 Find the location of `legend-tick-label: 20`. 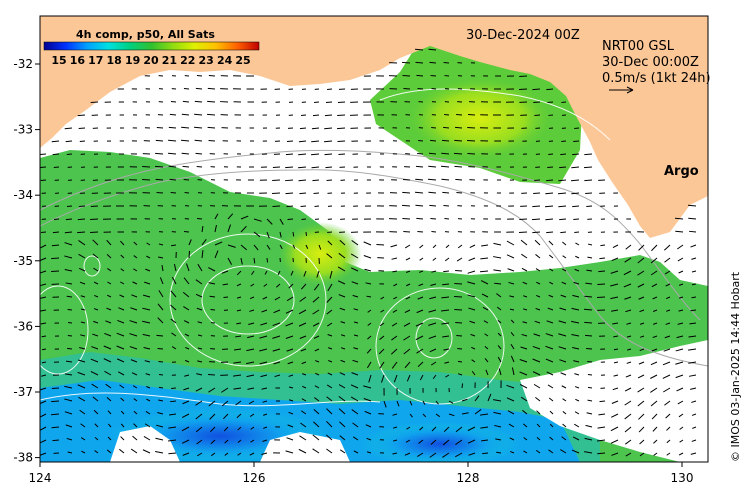

legend-tick-label: 20 is located at coordinates (151, 60).